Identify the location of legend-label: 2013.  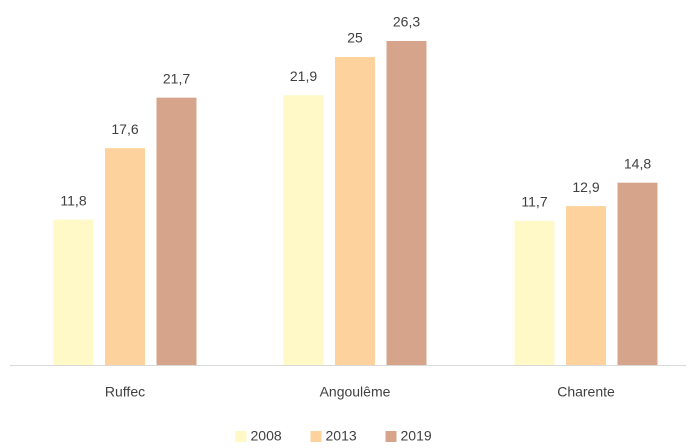
(341, 436).